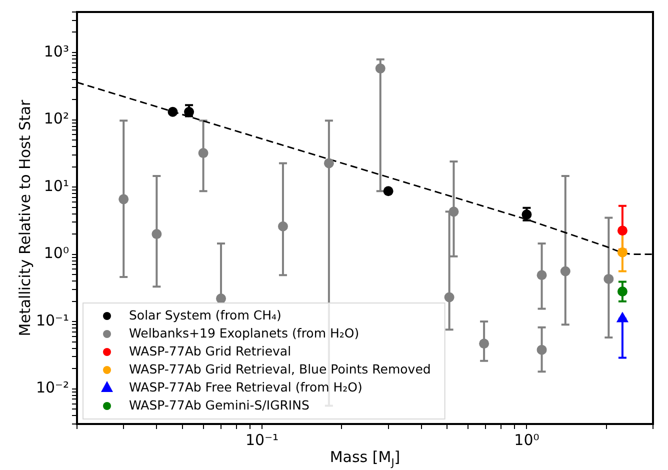 This screenshot has width=668, height=470. Describe the element at coordinates (52, 320) in the screenshot. I see `y-tick-label: 10⁻¹` at that location.